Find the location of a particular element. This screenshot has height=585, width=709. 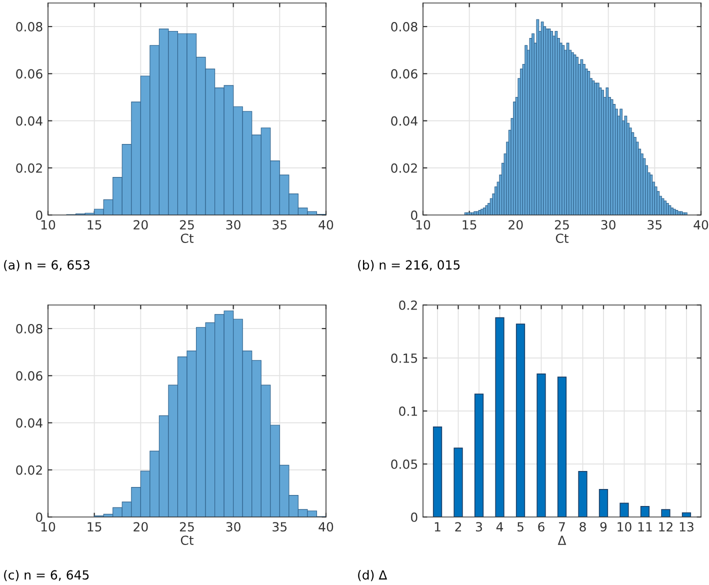

x-axis-title: Δ is located at coordinates (562, 540).